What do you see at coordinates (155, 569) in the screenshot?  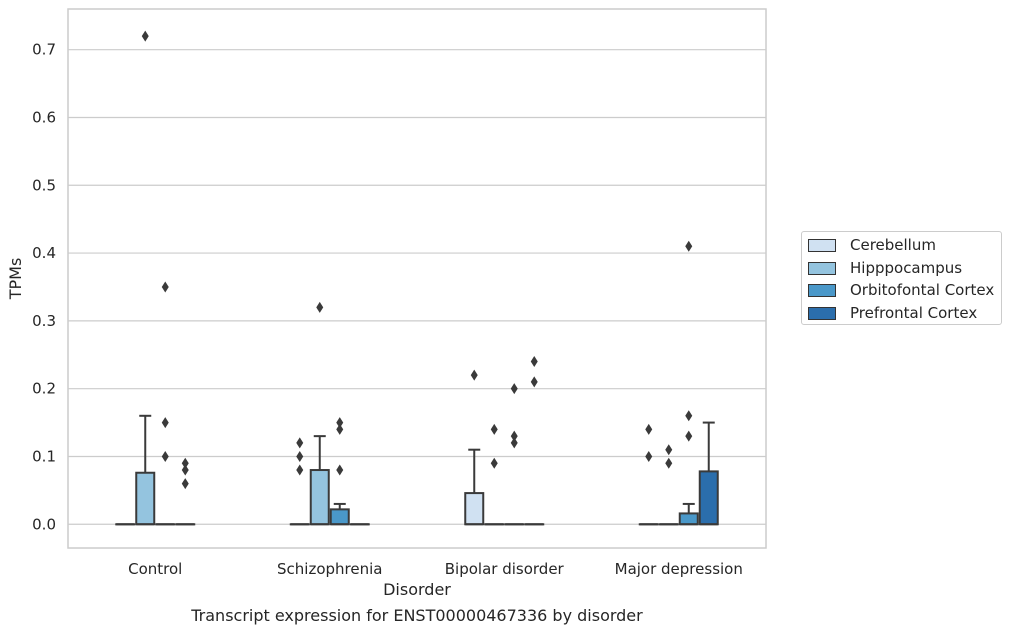 I see `x-tick-label: Control` at bounding box center [155, 569].